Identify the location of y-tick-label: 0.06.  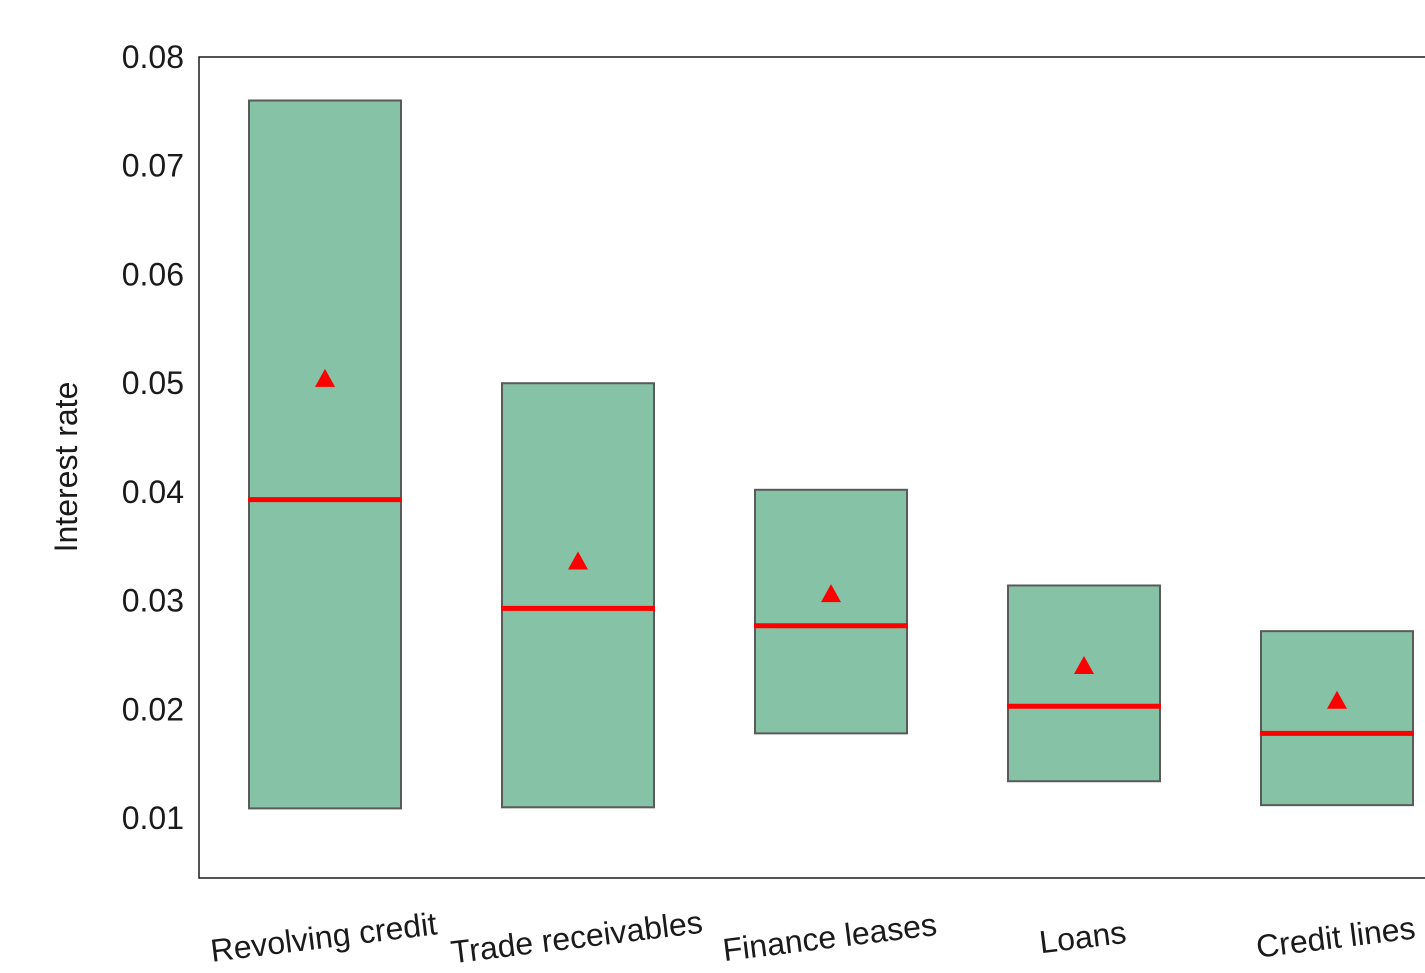
(153, 274).